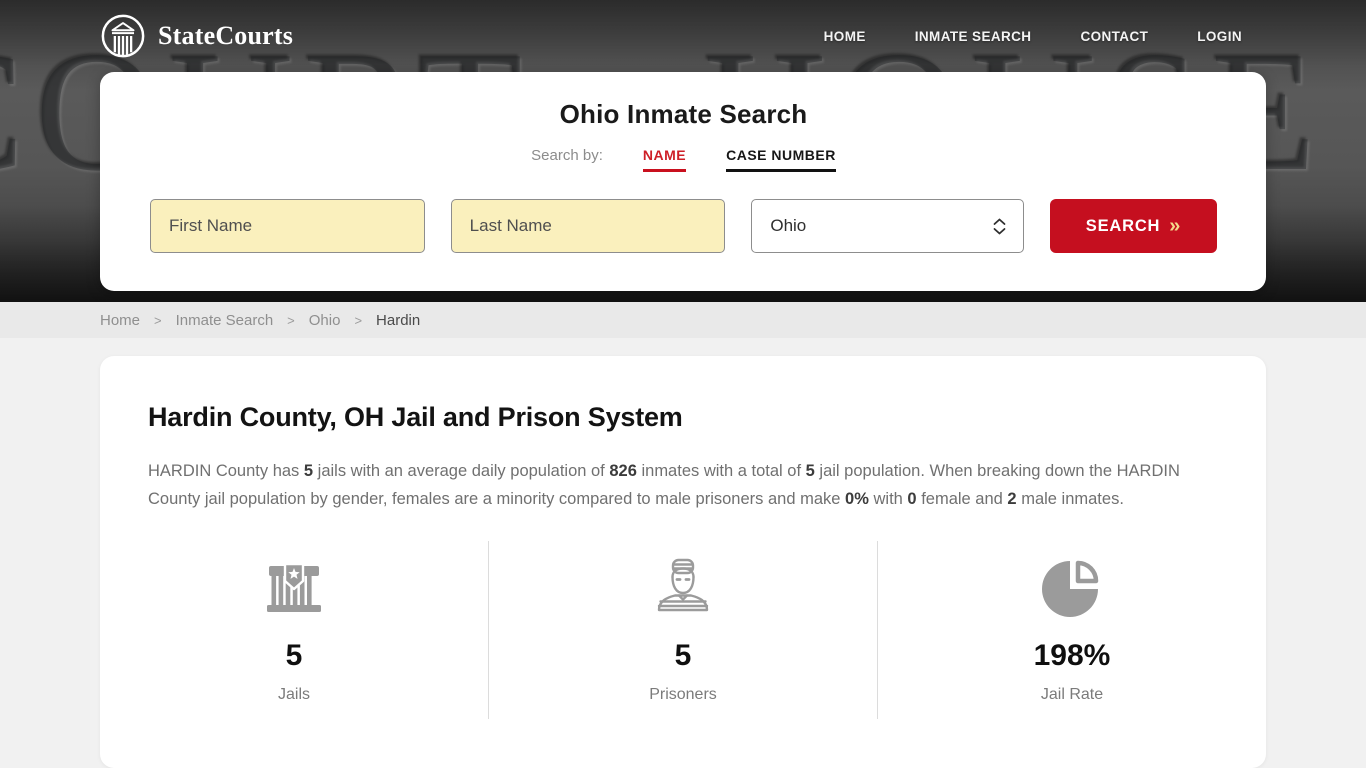 The image size is (1366, 768). I want to click on first-name-input, so click(287, 226).